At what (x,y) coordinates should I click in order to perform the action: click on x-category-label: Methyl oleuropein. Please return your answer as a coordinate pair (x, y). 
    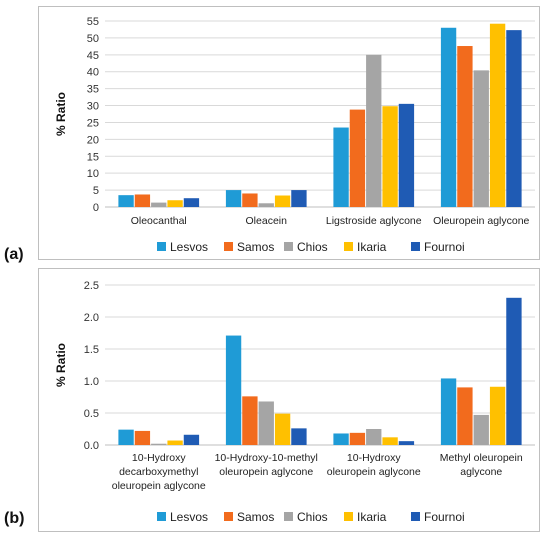
    Looking at the image, I should click on (481, 458).